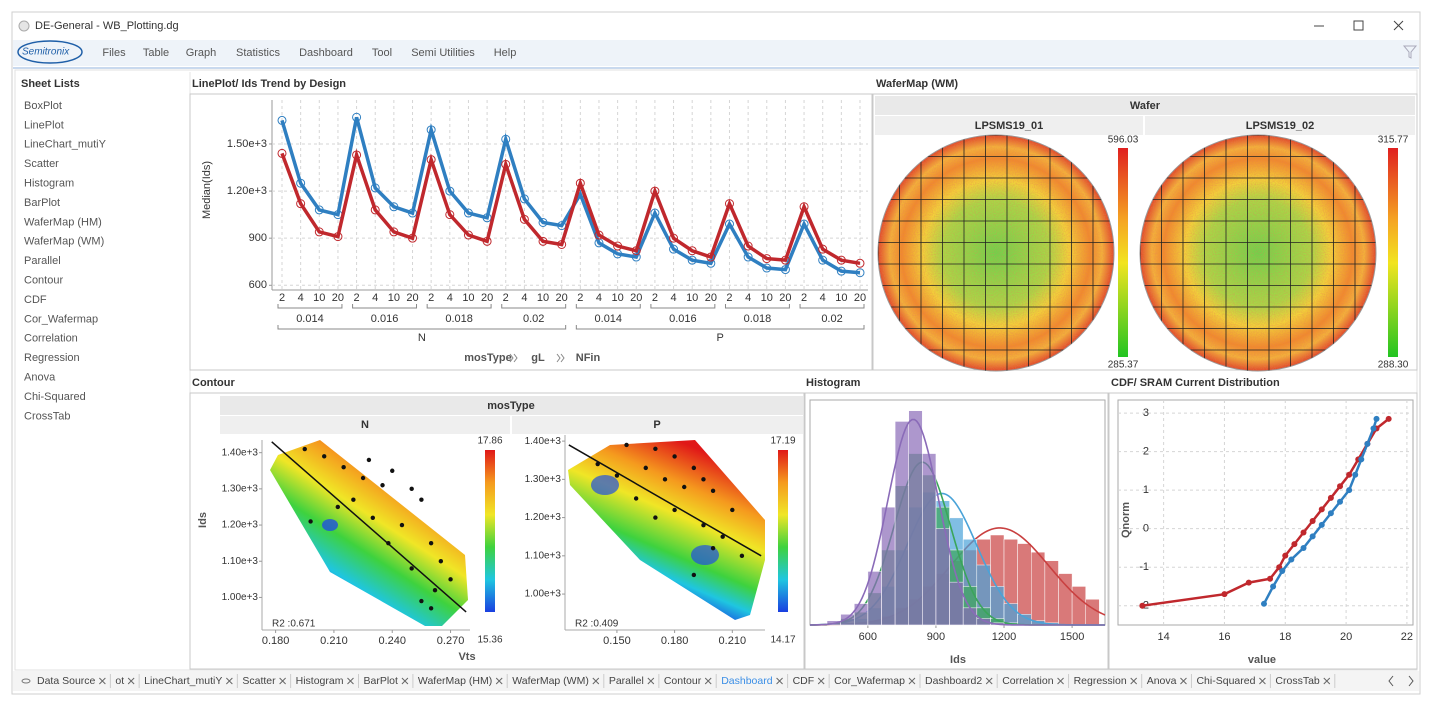  I want to click on menu-item: Tool, so click(382, 53).